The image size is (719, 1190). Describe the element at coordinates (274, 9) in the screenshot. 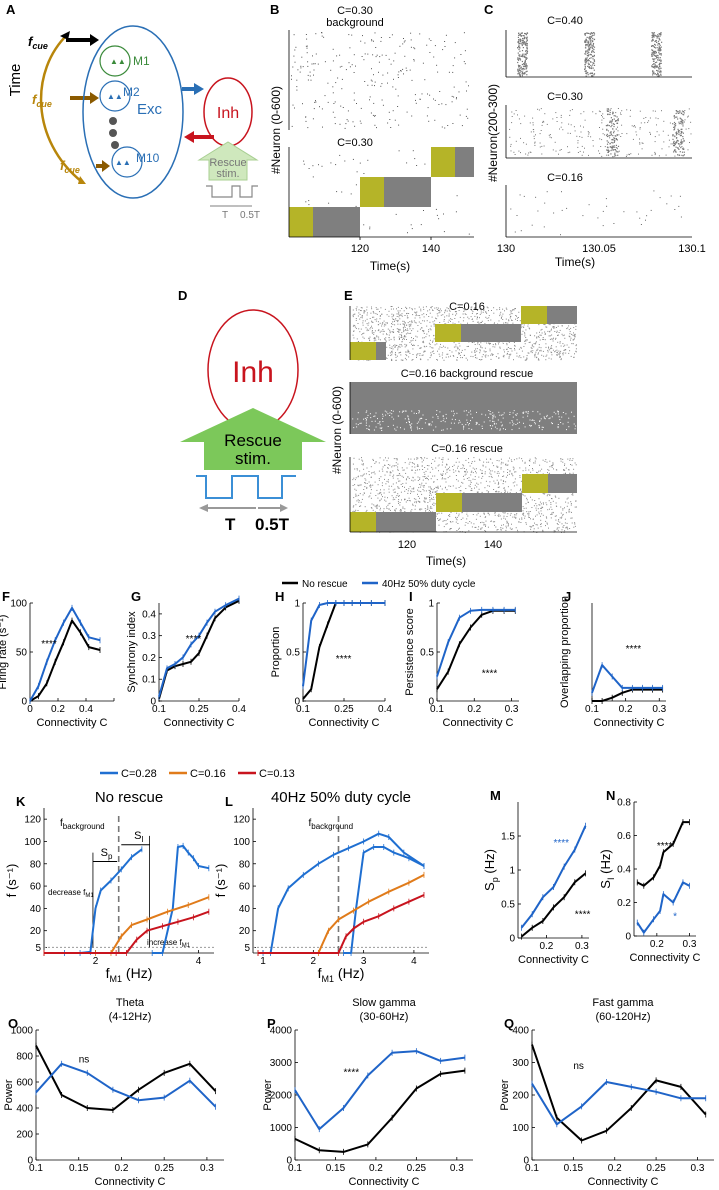

I see `panel-label-b: B` at that location.